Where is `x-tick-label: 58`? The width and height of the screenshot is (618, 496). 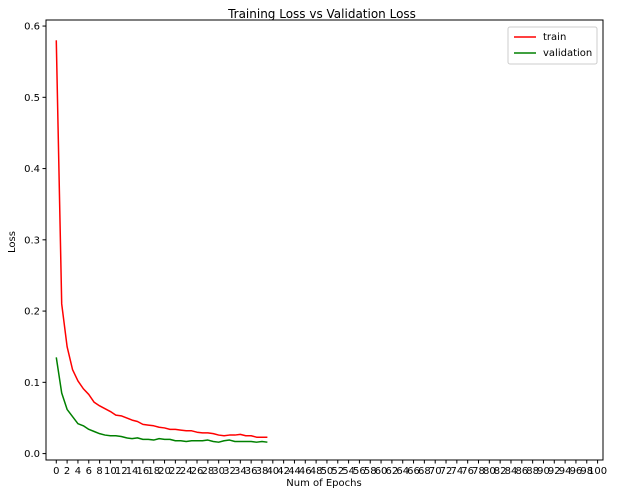
x-tick-label: 58 is located at coordinates (370, 471).